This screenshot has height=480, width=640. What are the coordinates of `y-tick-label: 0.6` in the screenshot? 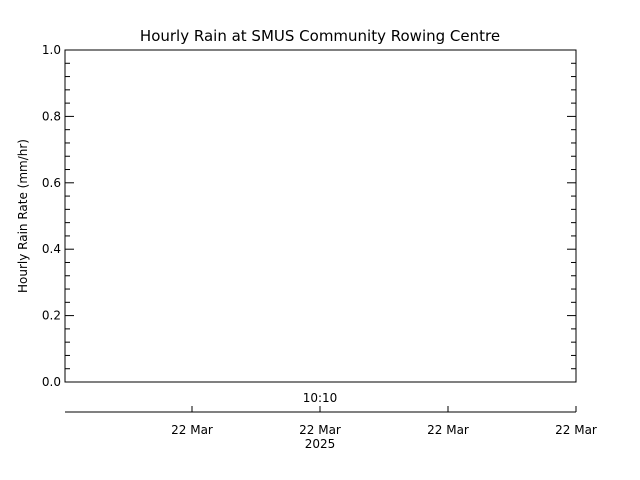 It's located at (51, 183).